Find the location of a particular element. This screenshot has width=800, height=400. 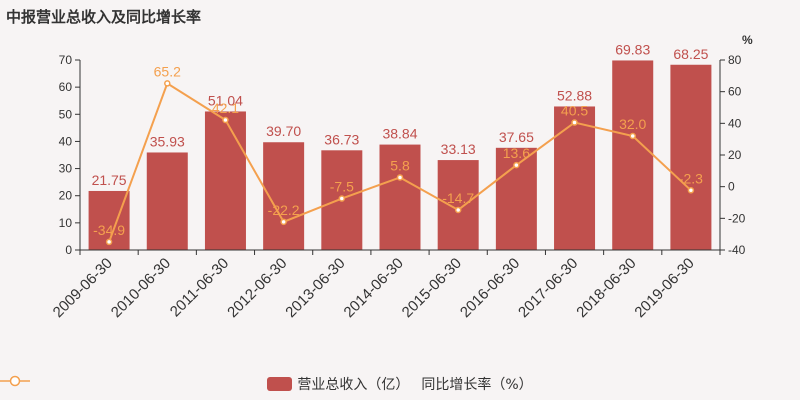

bar-value-label: 35.93 is located at coordinates (167, 141).